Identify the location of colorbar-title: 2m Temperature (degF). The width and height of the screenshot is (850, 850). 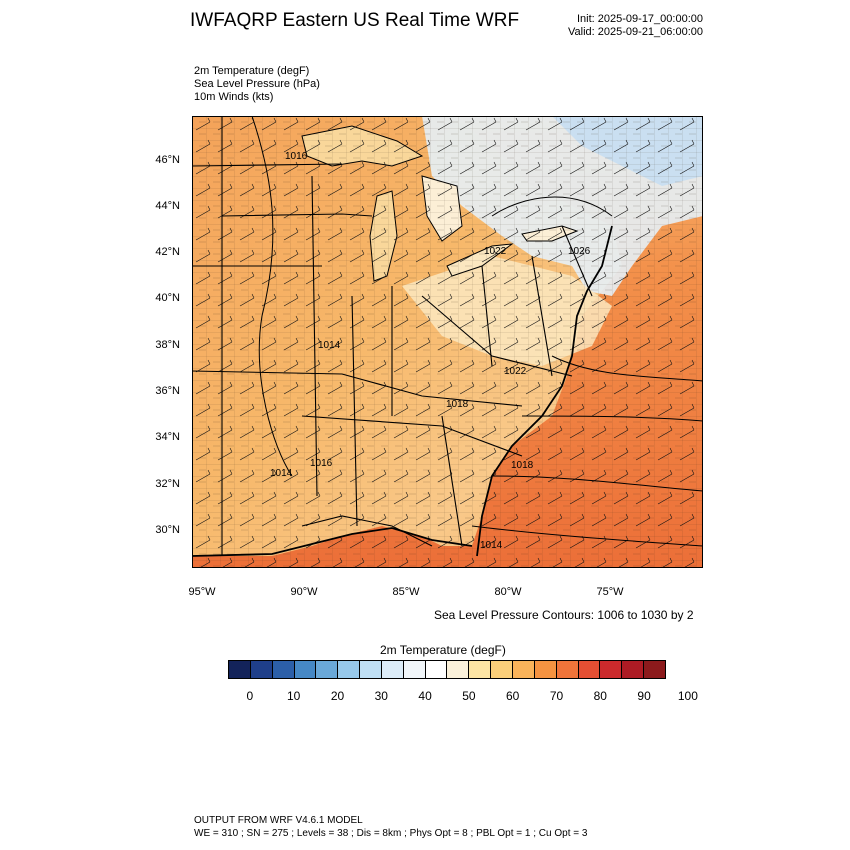
(443, 650).